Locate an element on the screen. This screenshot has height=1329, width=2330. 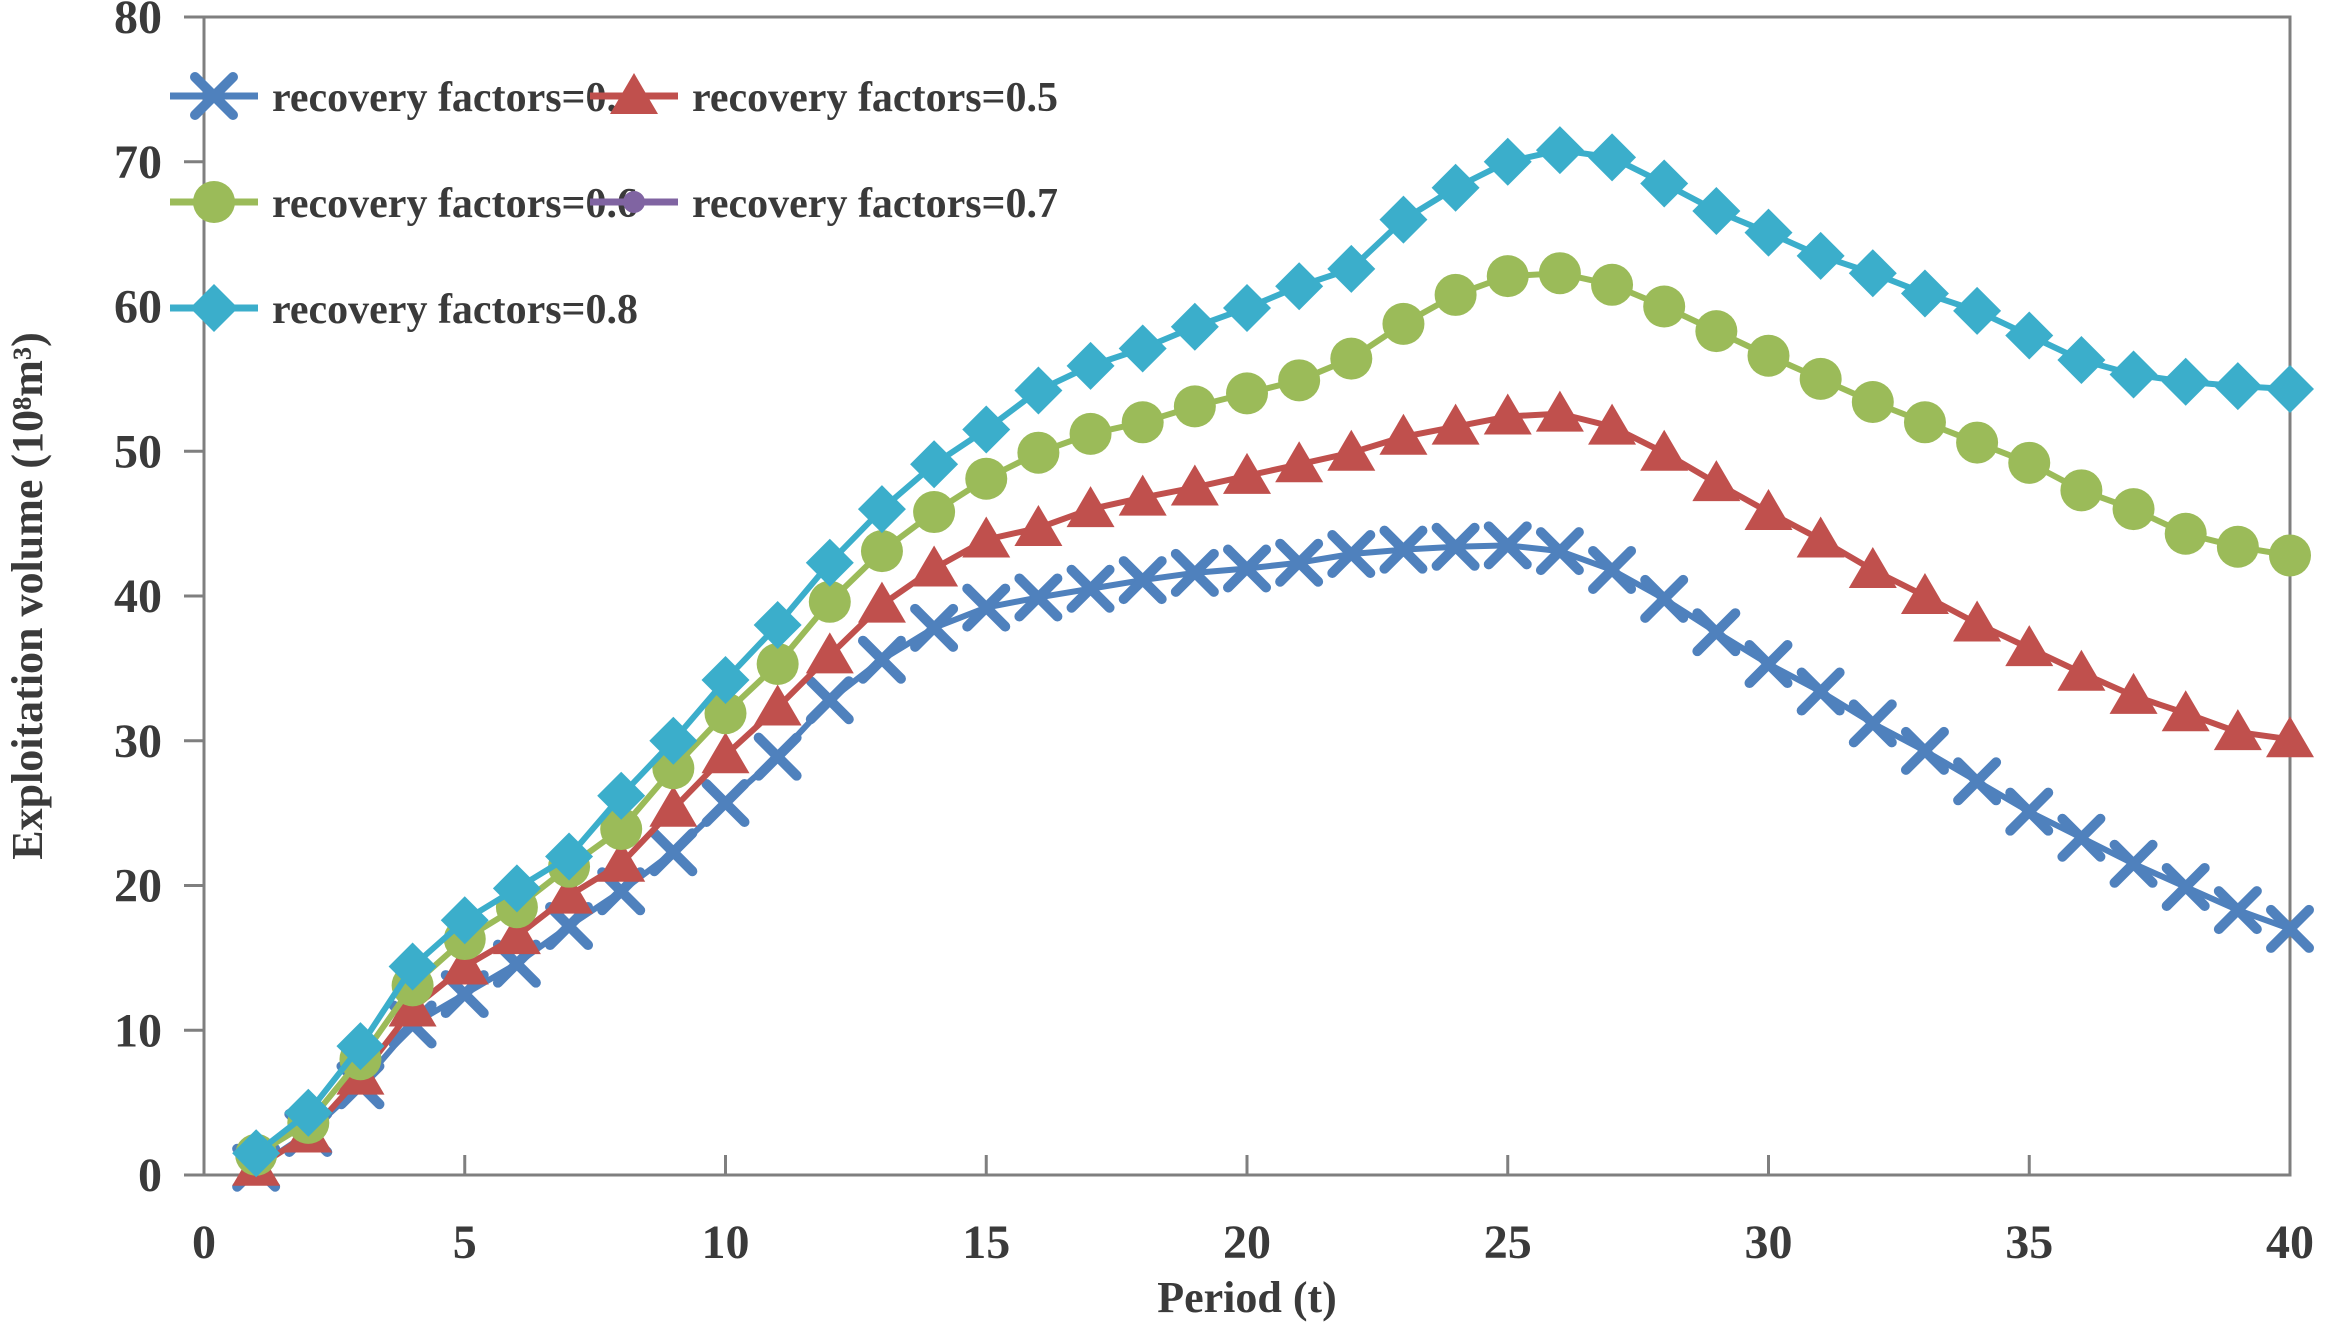
y-tick-label: 10 is located at coordinates (138, 1030).